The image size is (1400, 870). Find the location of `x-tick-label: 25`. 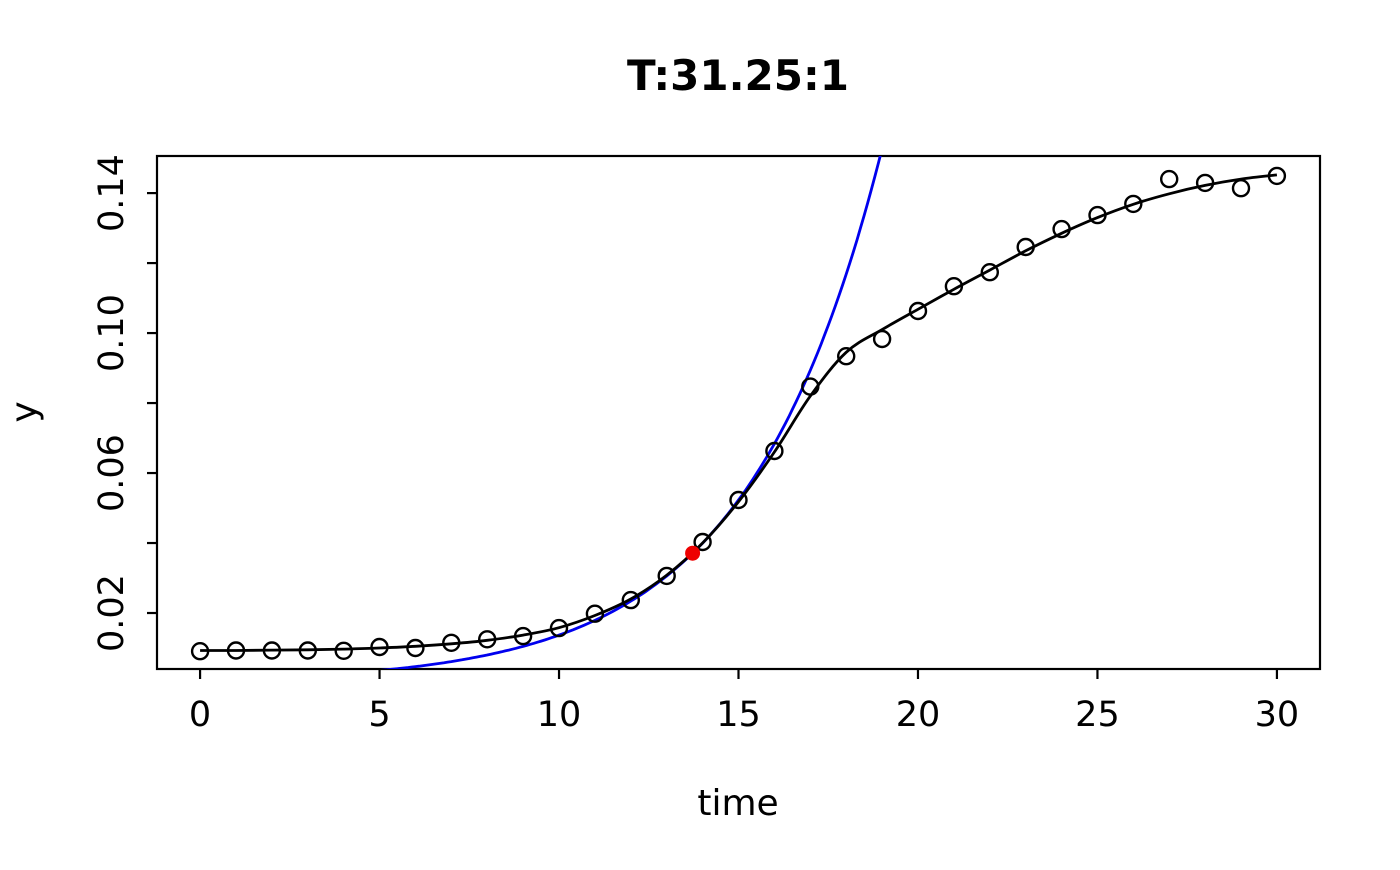

x-tick-label: 25 is located at coordinates (1097, 715).